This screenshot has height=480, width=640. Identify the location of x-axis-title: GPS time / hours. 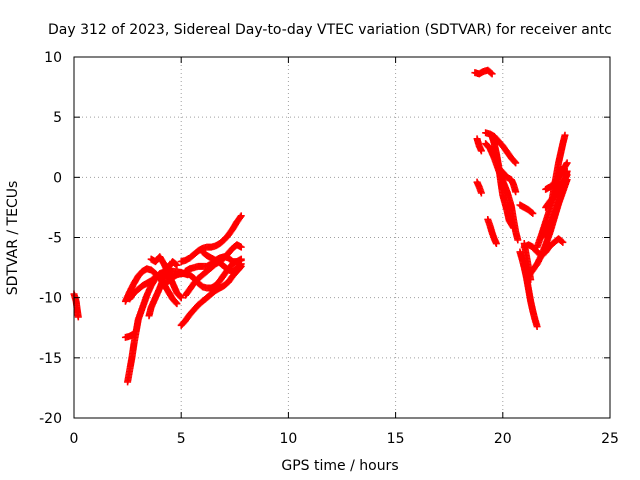
(339, 466).